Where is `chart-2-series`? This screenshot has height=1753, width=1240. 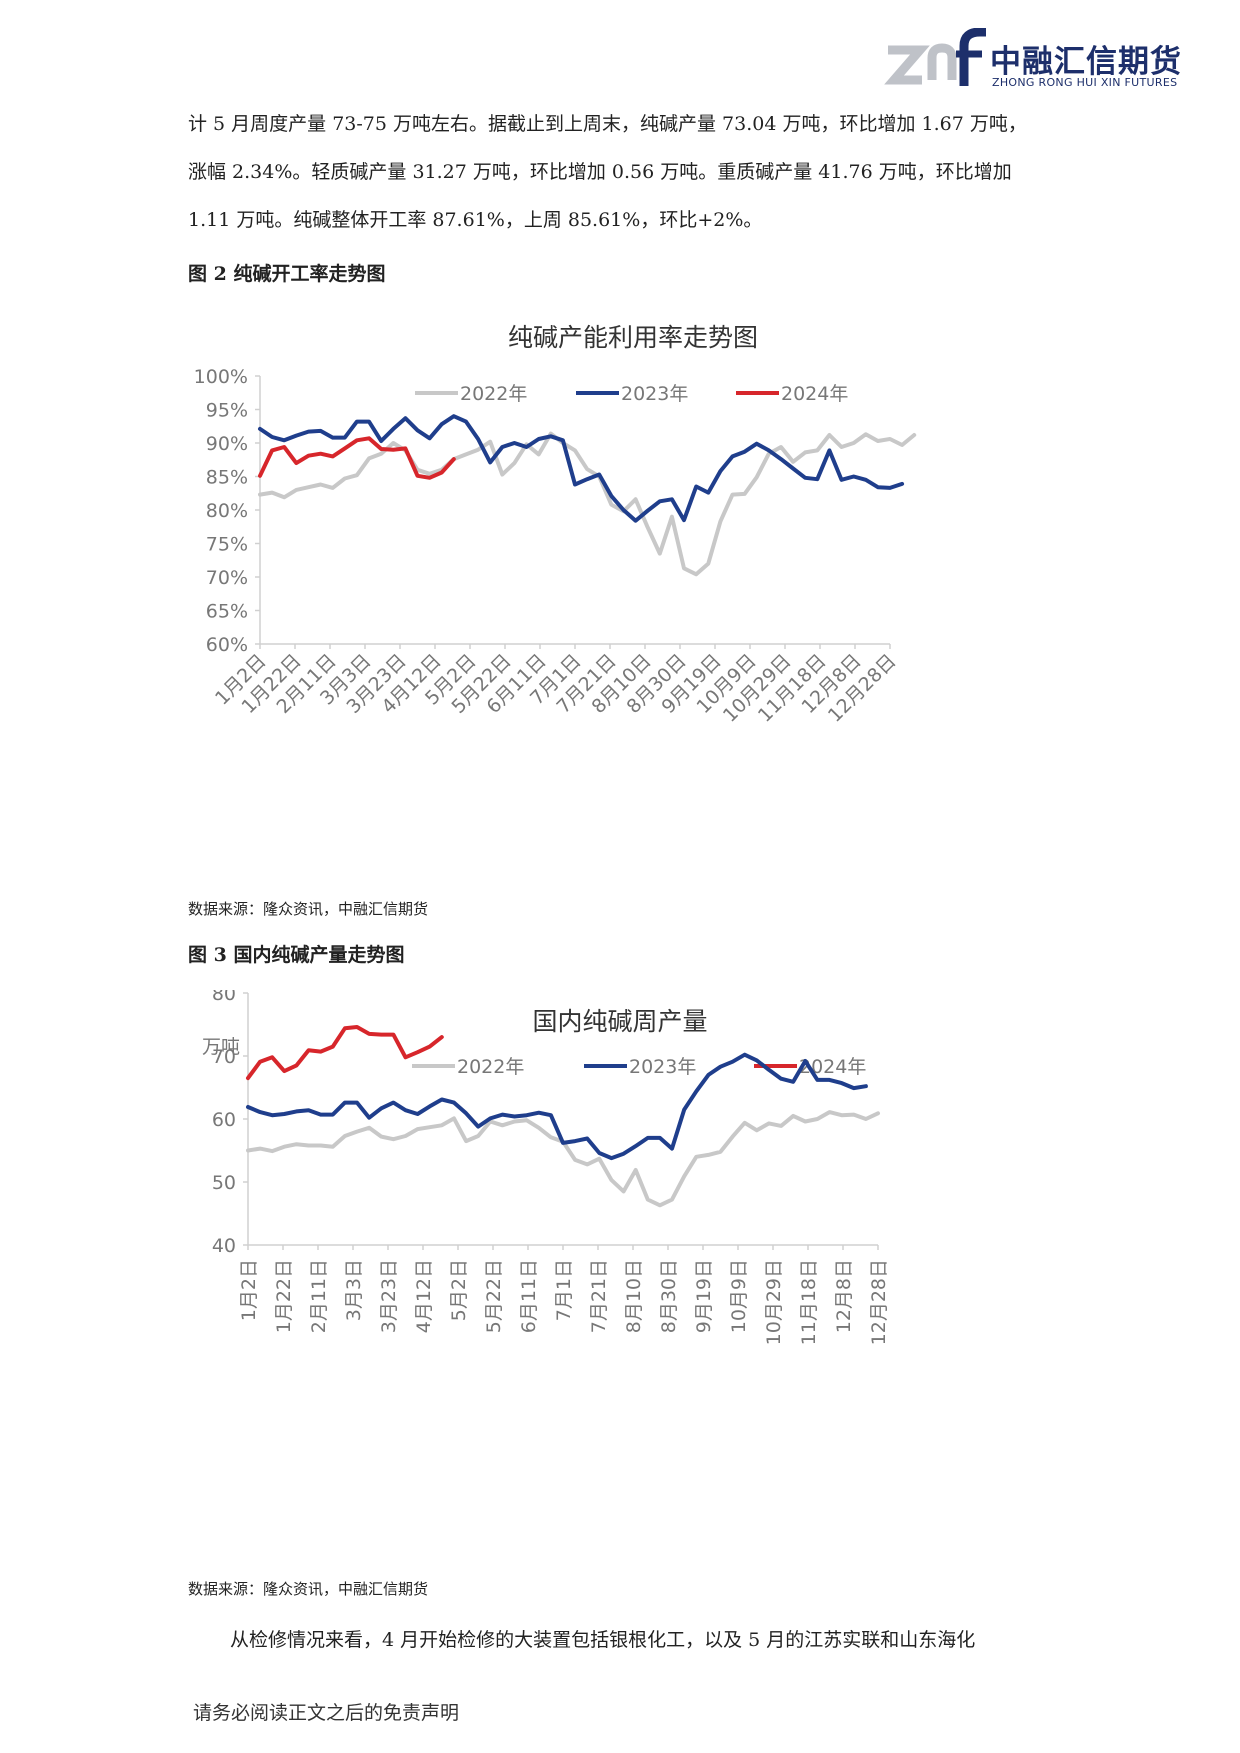 chart-2-series is located at coordinates (563, 1116).